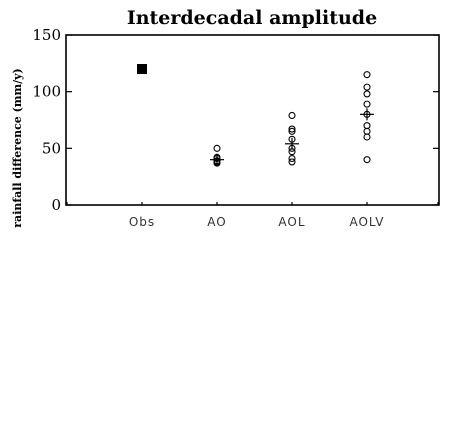 This screenshot has width=449, height=433. What do you see at coordinates (217, 155) in the screenshot?
I see `ensemble-ao` at bounding box center [217, 155].